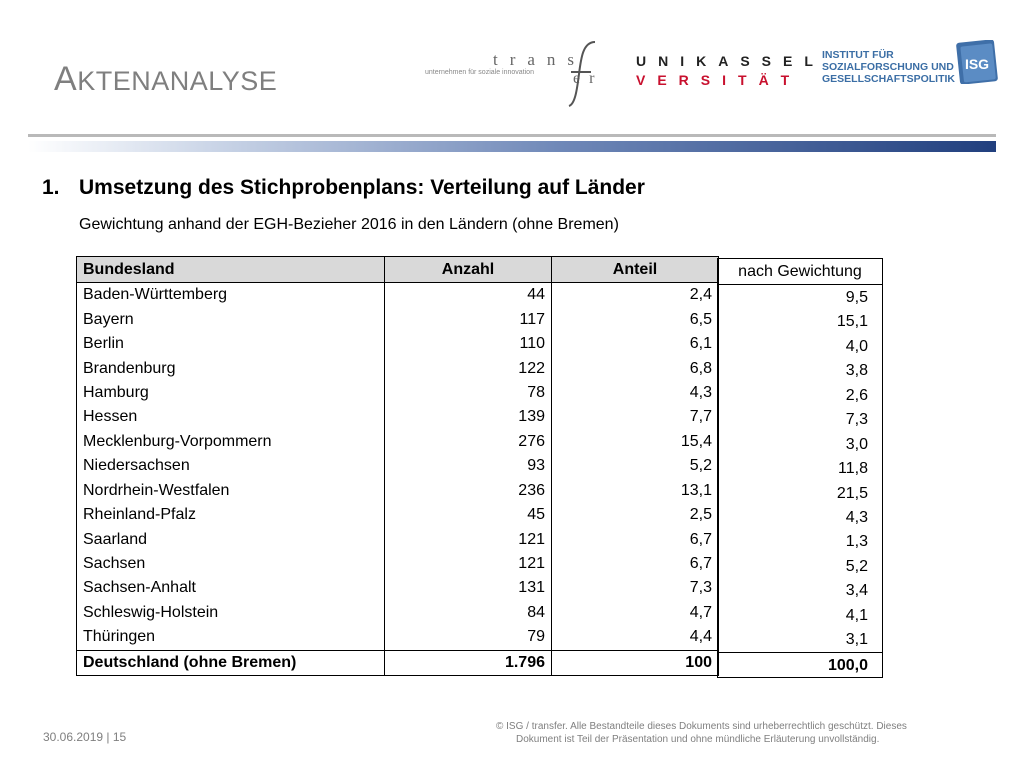  What do you see at coordinates (230, 490) in the screenshot?
I see `cell-bundesland: Nordrhein-Westfalen` at bounding box center [230, 490].